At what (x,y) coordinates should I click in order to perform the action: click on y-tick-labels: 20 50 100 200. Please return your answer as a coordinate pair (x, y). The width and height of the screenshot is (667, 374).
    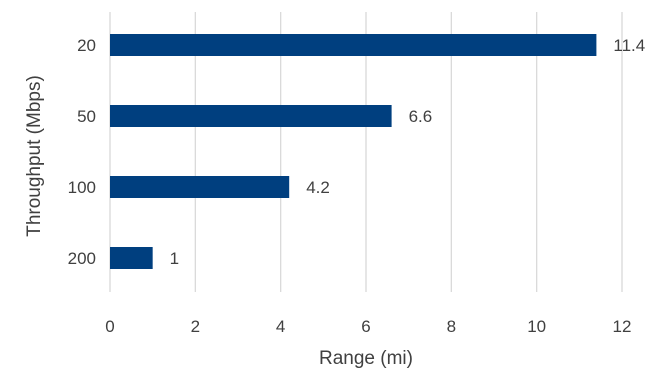
    Looking at the image, I should click on (82, 152).